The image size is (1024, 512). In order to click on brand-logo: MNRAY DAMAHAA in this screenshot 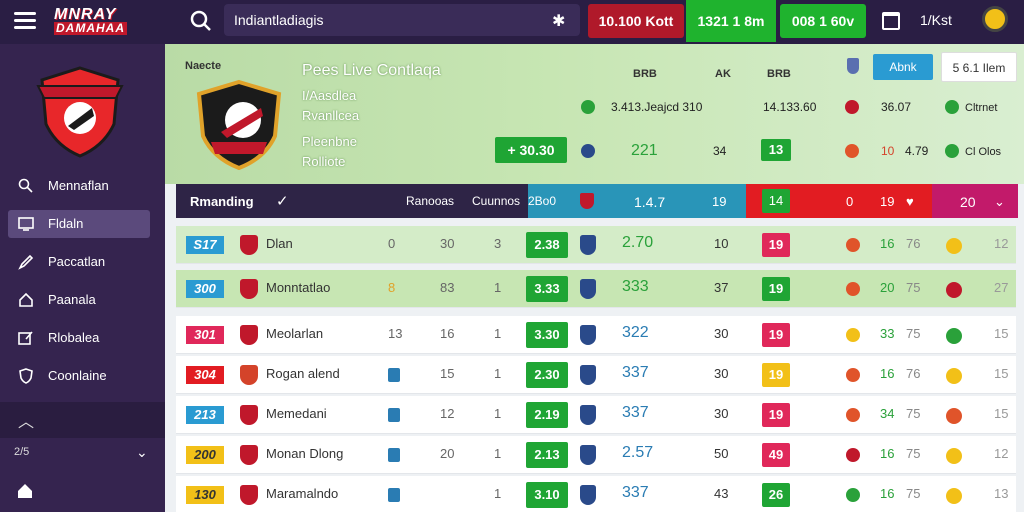, I will do `click(100, 21)`.